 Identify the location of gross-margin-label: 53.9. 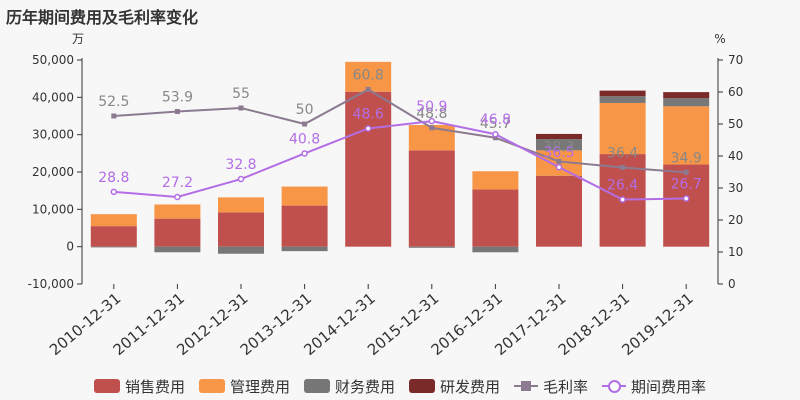
(177, 98).